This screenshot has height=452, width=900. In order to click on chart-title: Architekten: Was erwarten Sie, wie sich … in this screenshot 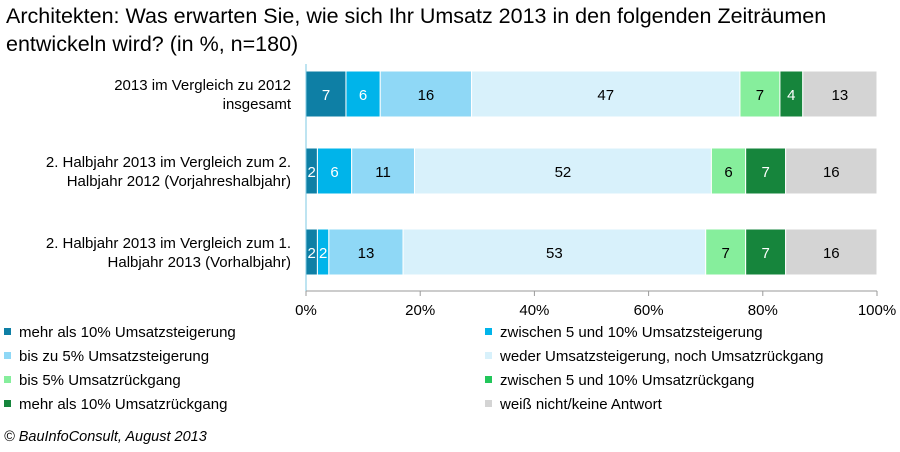, I will do `click(416, 30)`.